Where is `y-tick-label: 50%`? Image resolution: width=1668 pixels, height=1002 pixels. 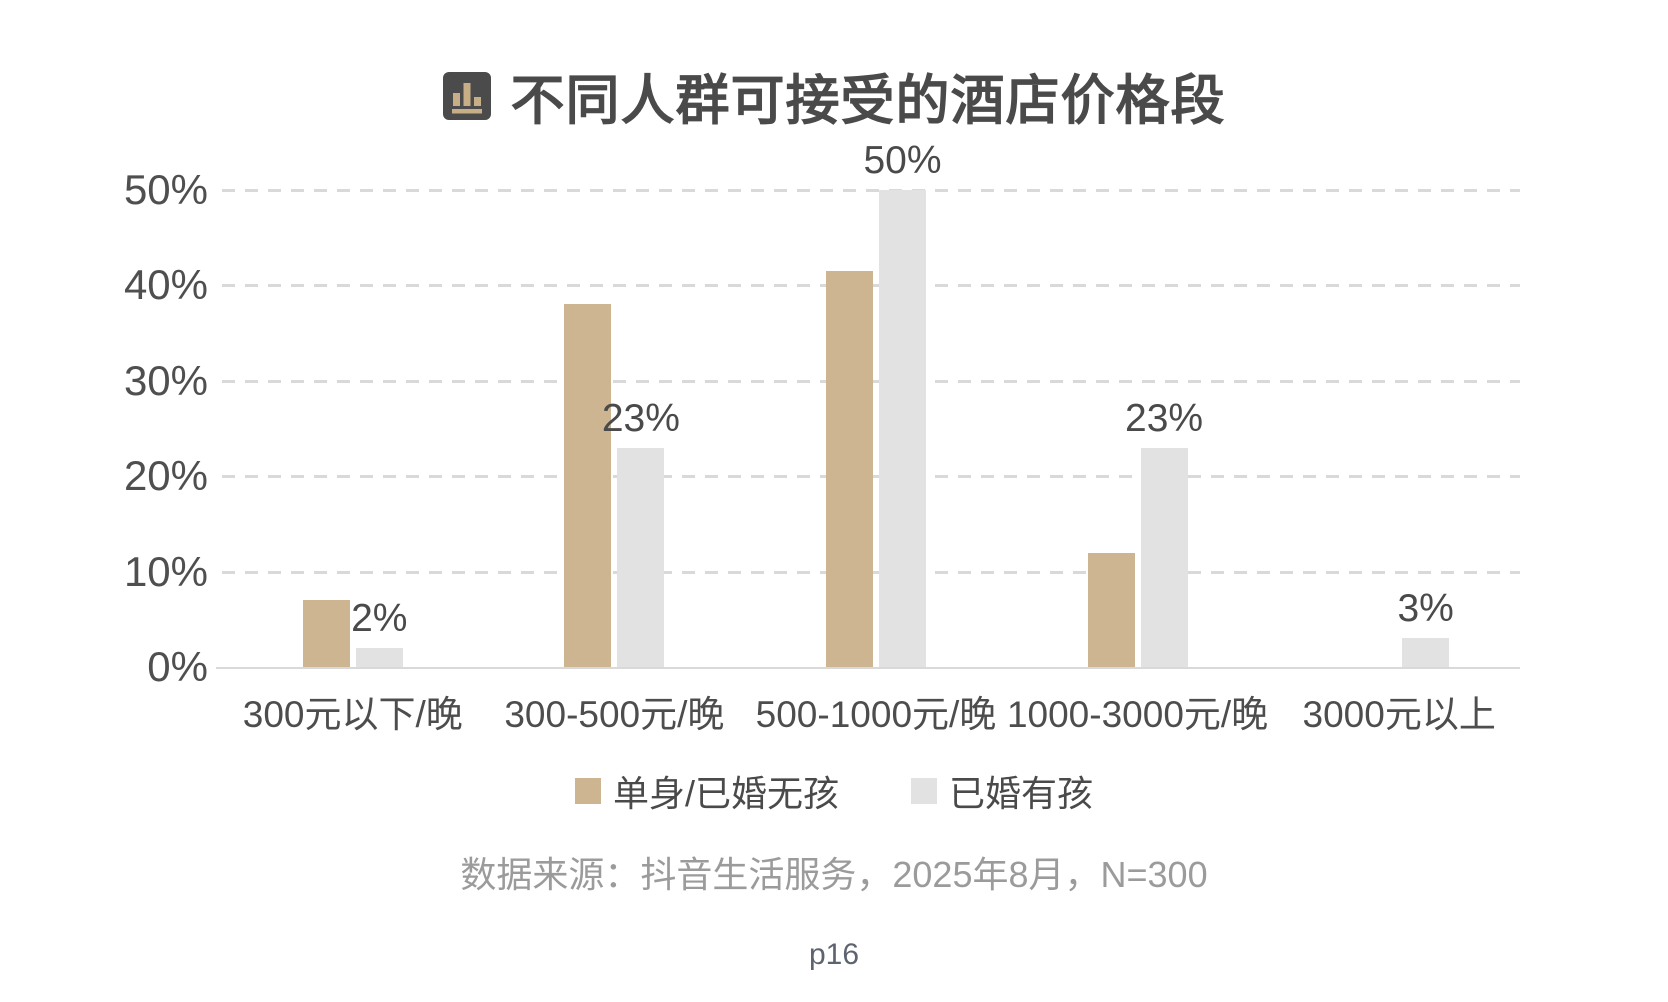 y-tick-label: 50% is located at coordinates (165, 189).